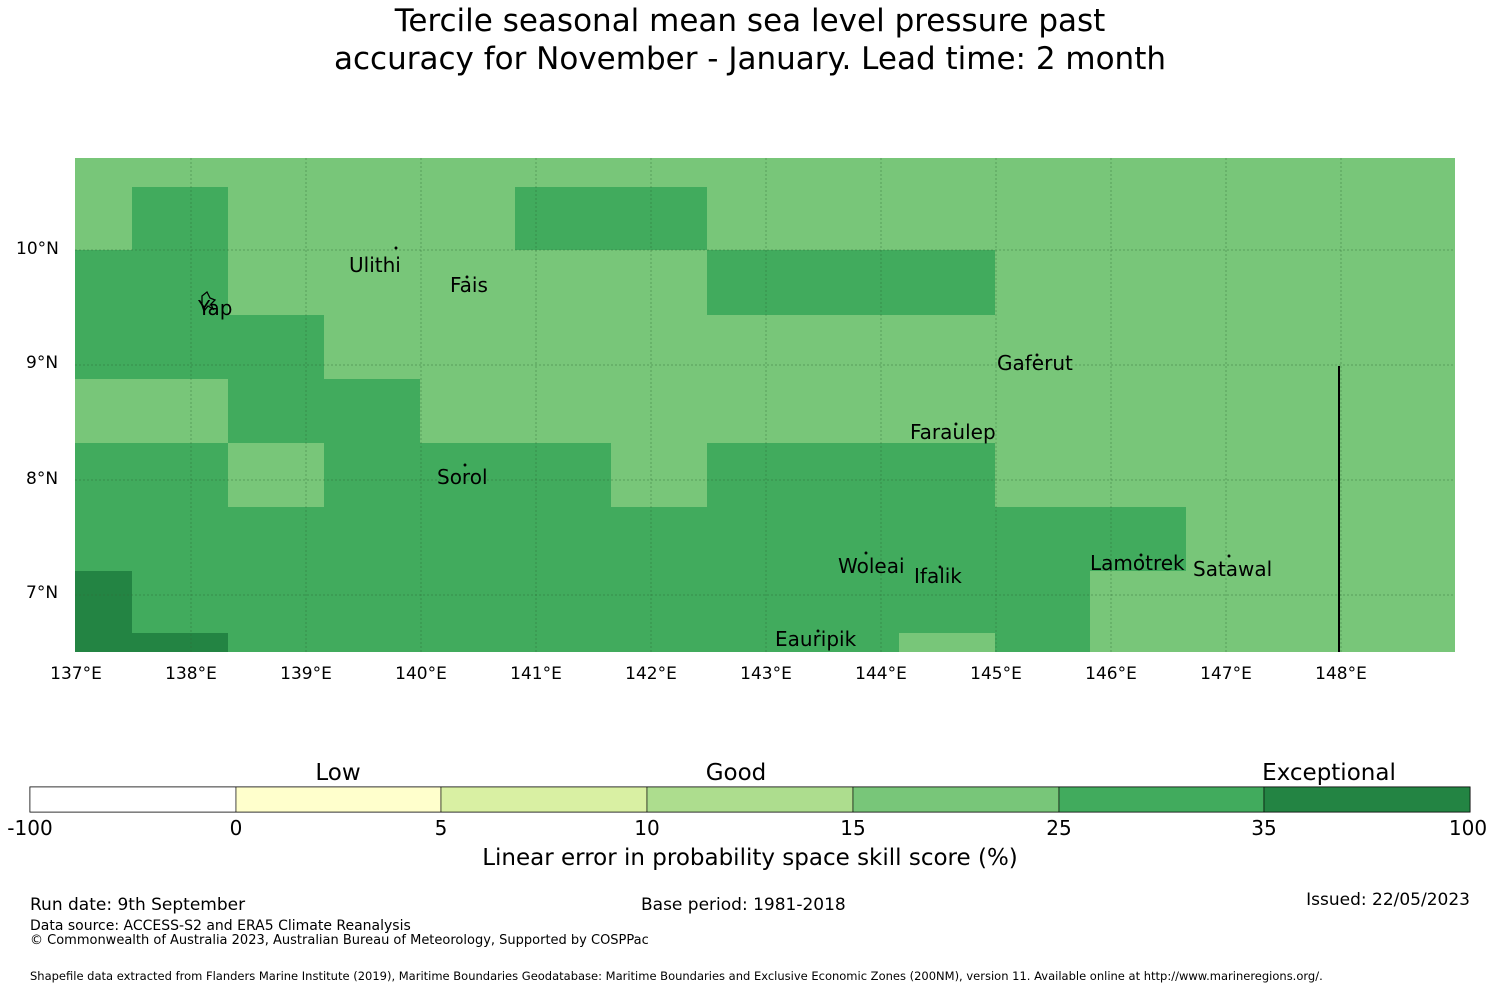 The image size is (1500, 990). Describe the element at coordinates (338, 773) in the screenshot. I see `colorbar-category-low: Low` at that location.